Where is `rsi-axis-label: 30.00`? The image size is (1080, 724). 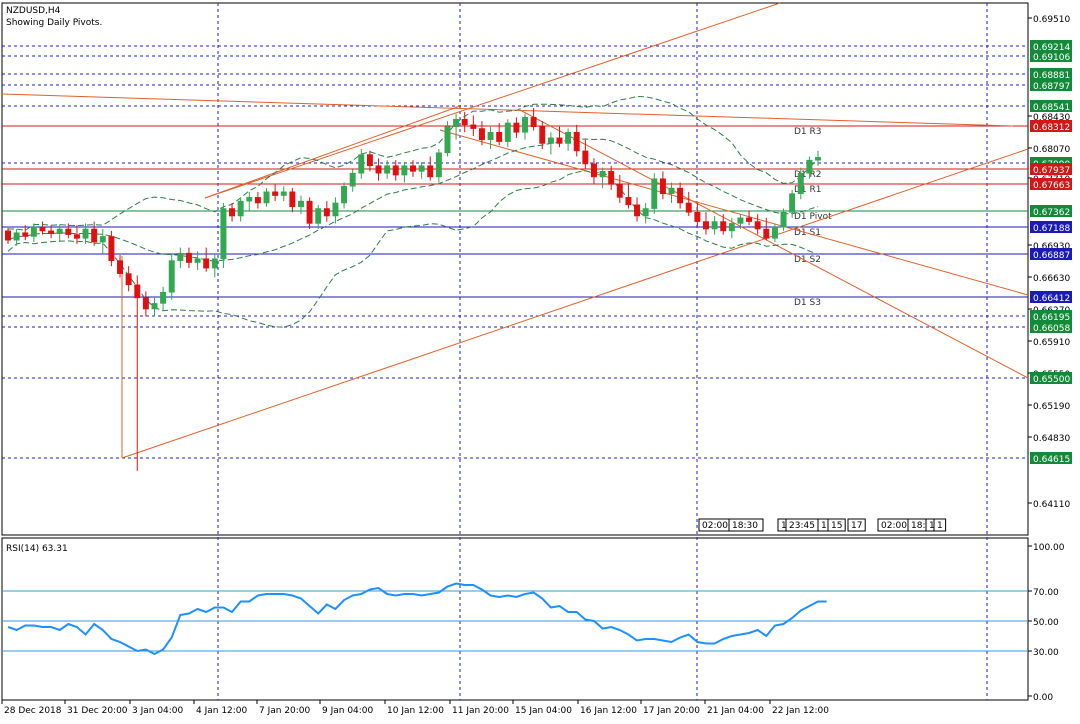 rsi-axis-label: 30.00 is located at coordinates (1046, 653).